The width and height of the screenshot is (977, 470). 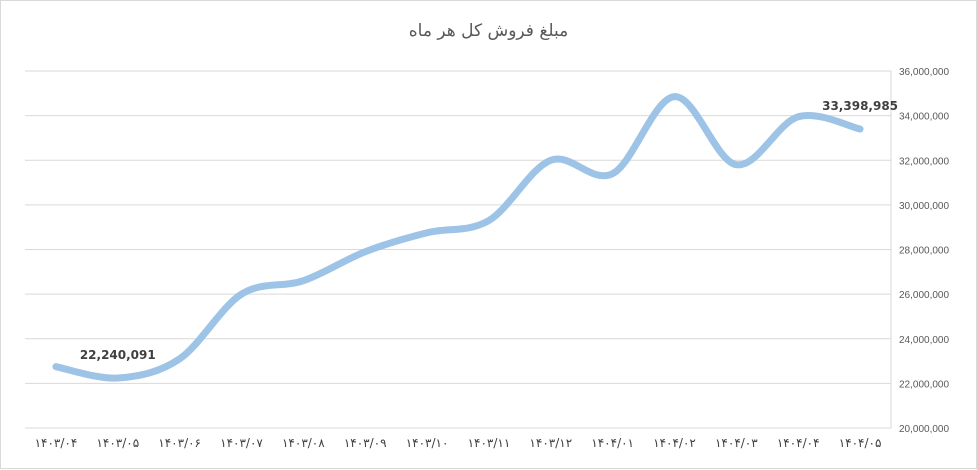 I want to click on x-tick-label: ۱۴۰۴/۰۴, so click(x=798, y=443).